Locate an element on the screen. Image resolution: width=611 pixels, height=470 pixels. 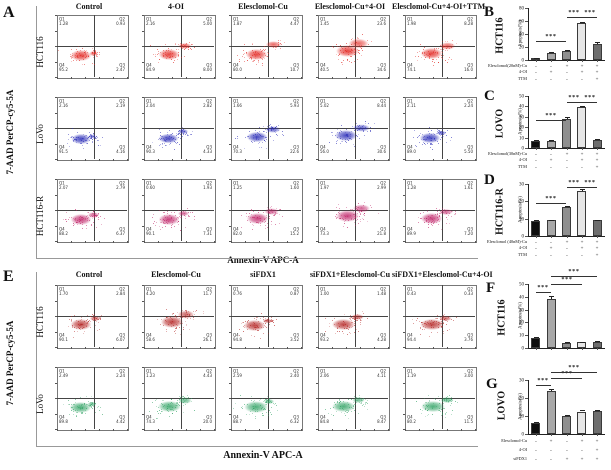
flow-plot: Q1 2.16 Q2 5.00 Q3 8.00 Q4 84.9 is located at coordinates (176, 52).